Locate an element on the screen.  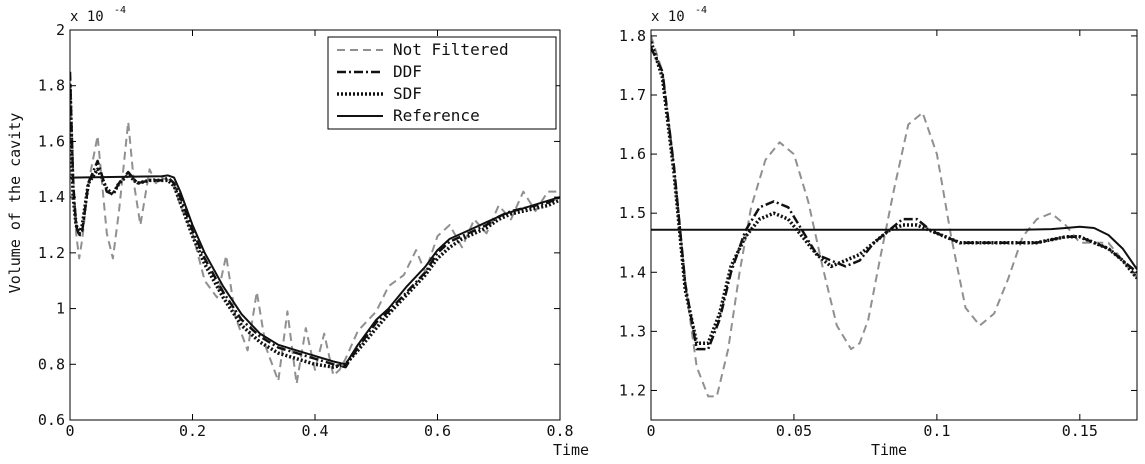
left-x-tick-label: 0.6 is located at coordinates (437, 431).